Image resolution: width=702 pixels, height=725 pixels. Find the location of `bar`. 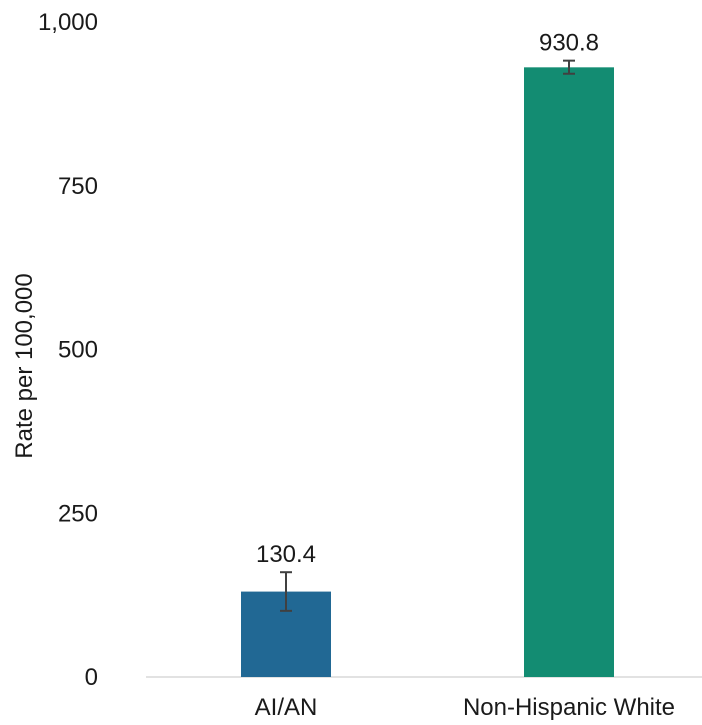

bar is located at coordinates (569, 372).